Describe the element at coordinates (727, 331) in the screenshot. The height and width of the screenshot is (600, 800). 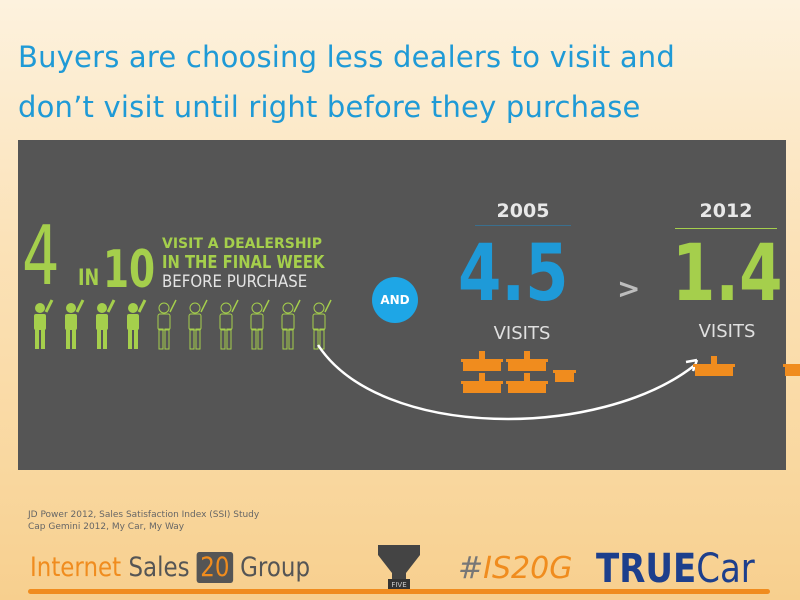
I see `visits-2012-label: VISITS` at that location.